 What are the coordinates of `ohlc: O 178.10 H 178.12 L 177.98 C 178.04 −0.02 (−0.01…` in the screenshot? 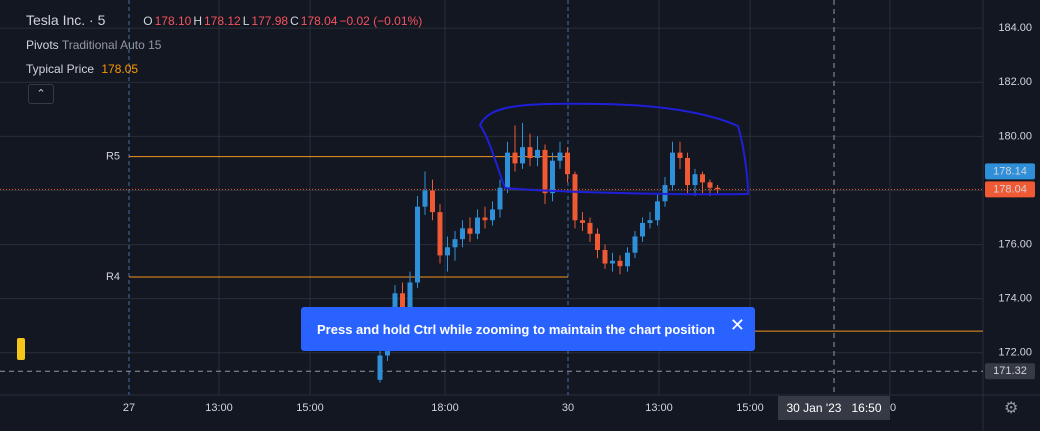 It's located at (283, 21).